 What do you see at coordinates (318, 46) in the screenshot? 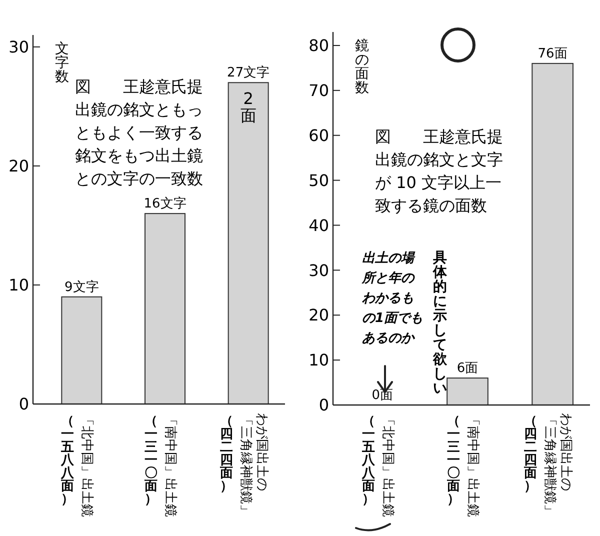
I see `y-tick-label: 80` at bounding box center [318, 46].